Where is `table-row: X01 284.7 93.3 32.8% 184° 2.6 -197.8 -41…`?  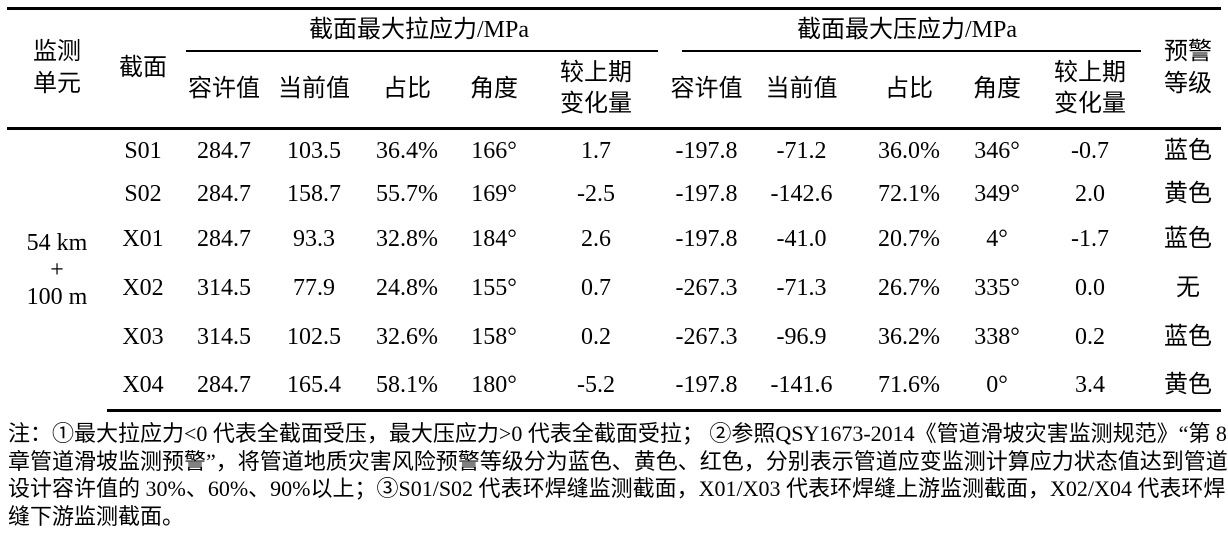
table-row: X01 284.7 93.3 32.8% 184° 2.6 -197.8 -41… is located at coordinates (614, 240).